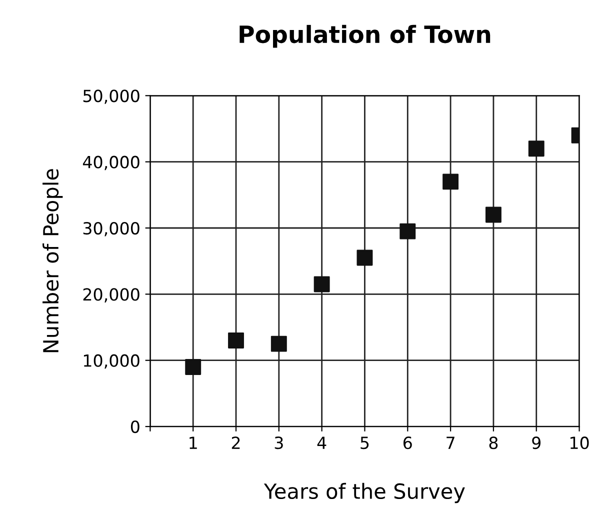 Image resolution: width=613 pixels, height=517 pixels. What do you see at coordinates (579, 443) in the screenshot?
I see `x-tick-label: 10` at bounding box center [579, 443].